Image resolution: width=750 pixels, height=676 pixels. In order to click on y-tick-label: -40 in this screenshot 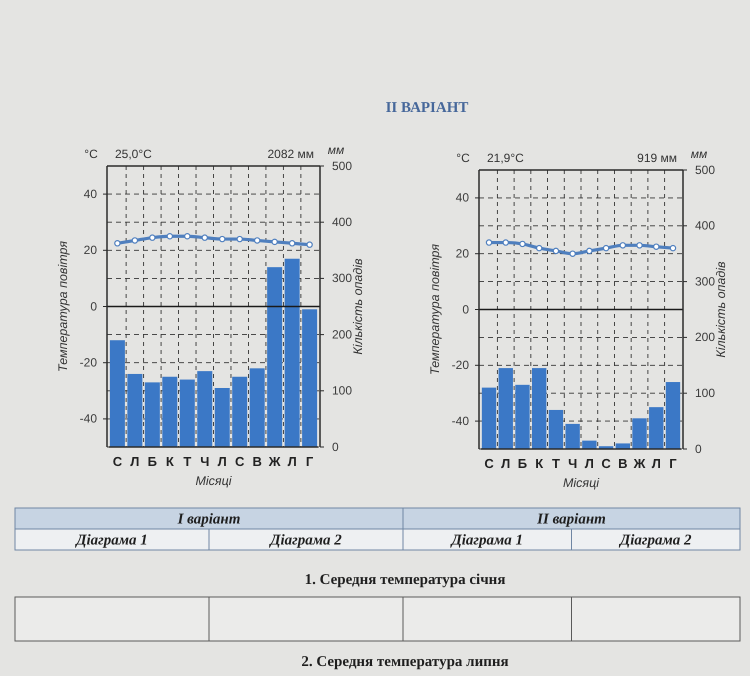, I will do `click(461, 421)`.